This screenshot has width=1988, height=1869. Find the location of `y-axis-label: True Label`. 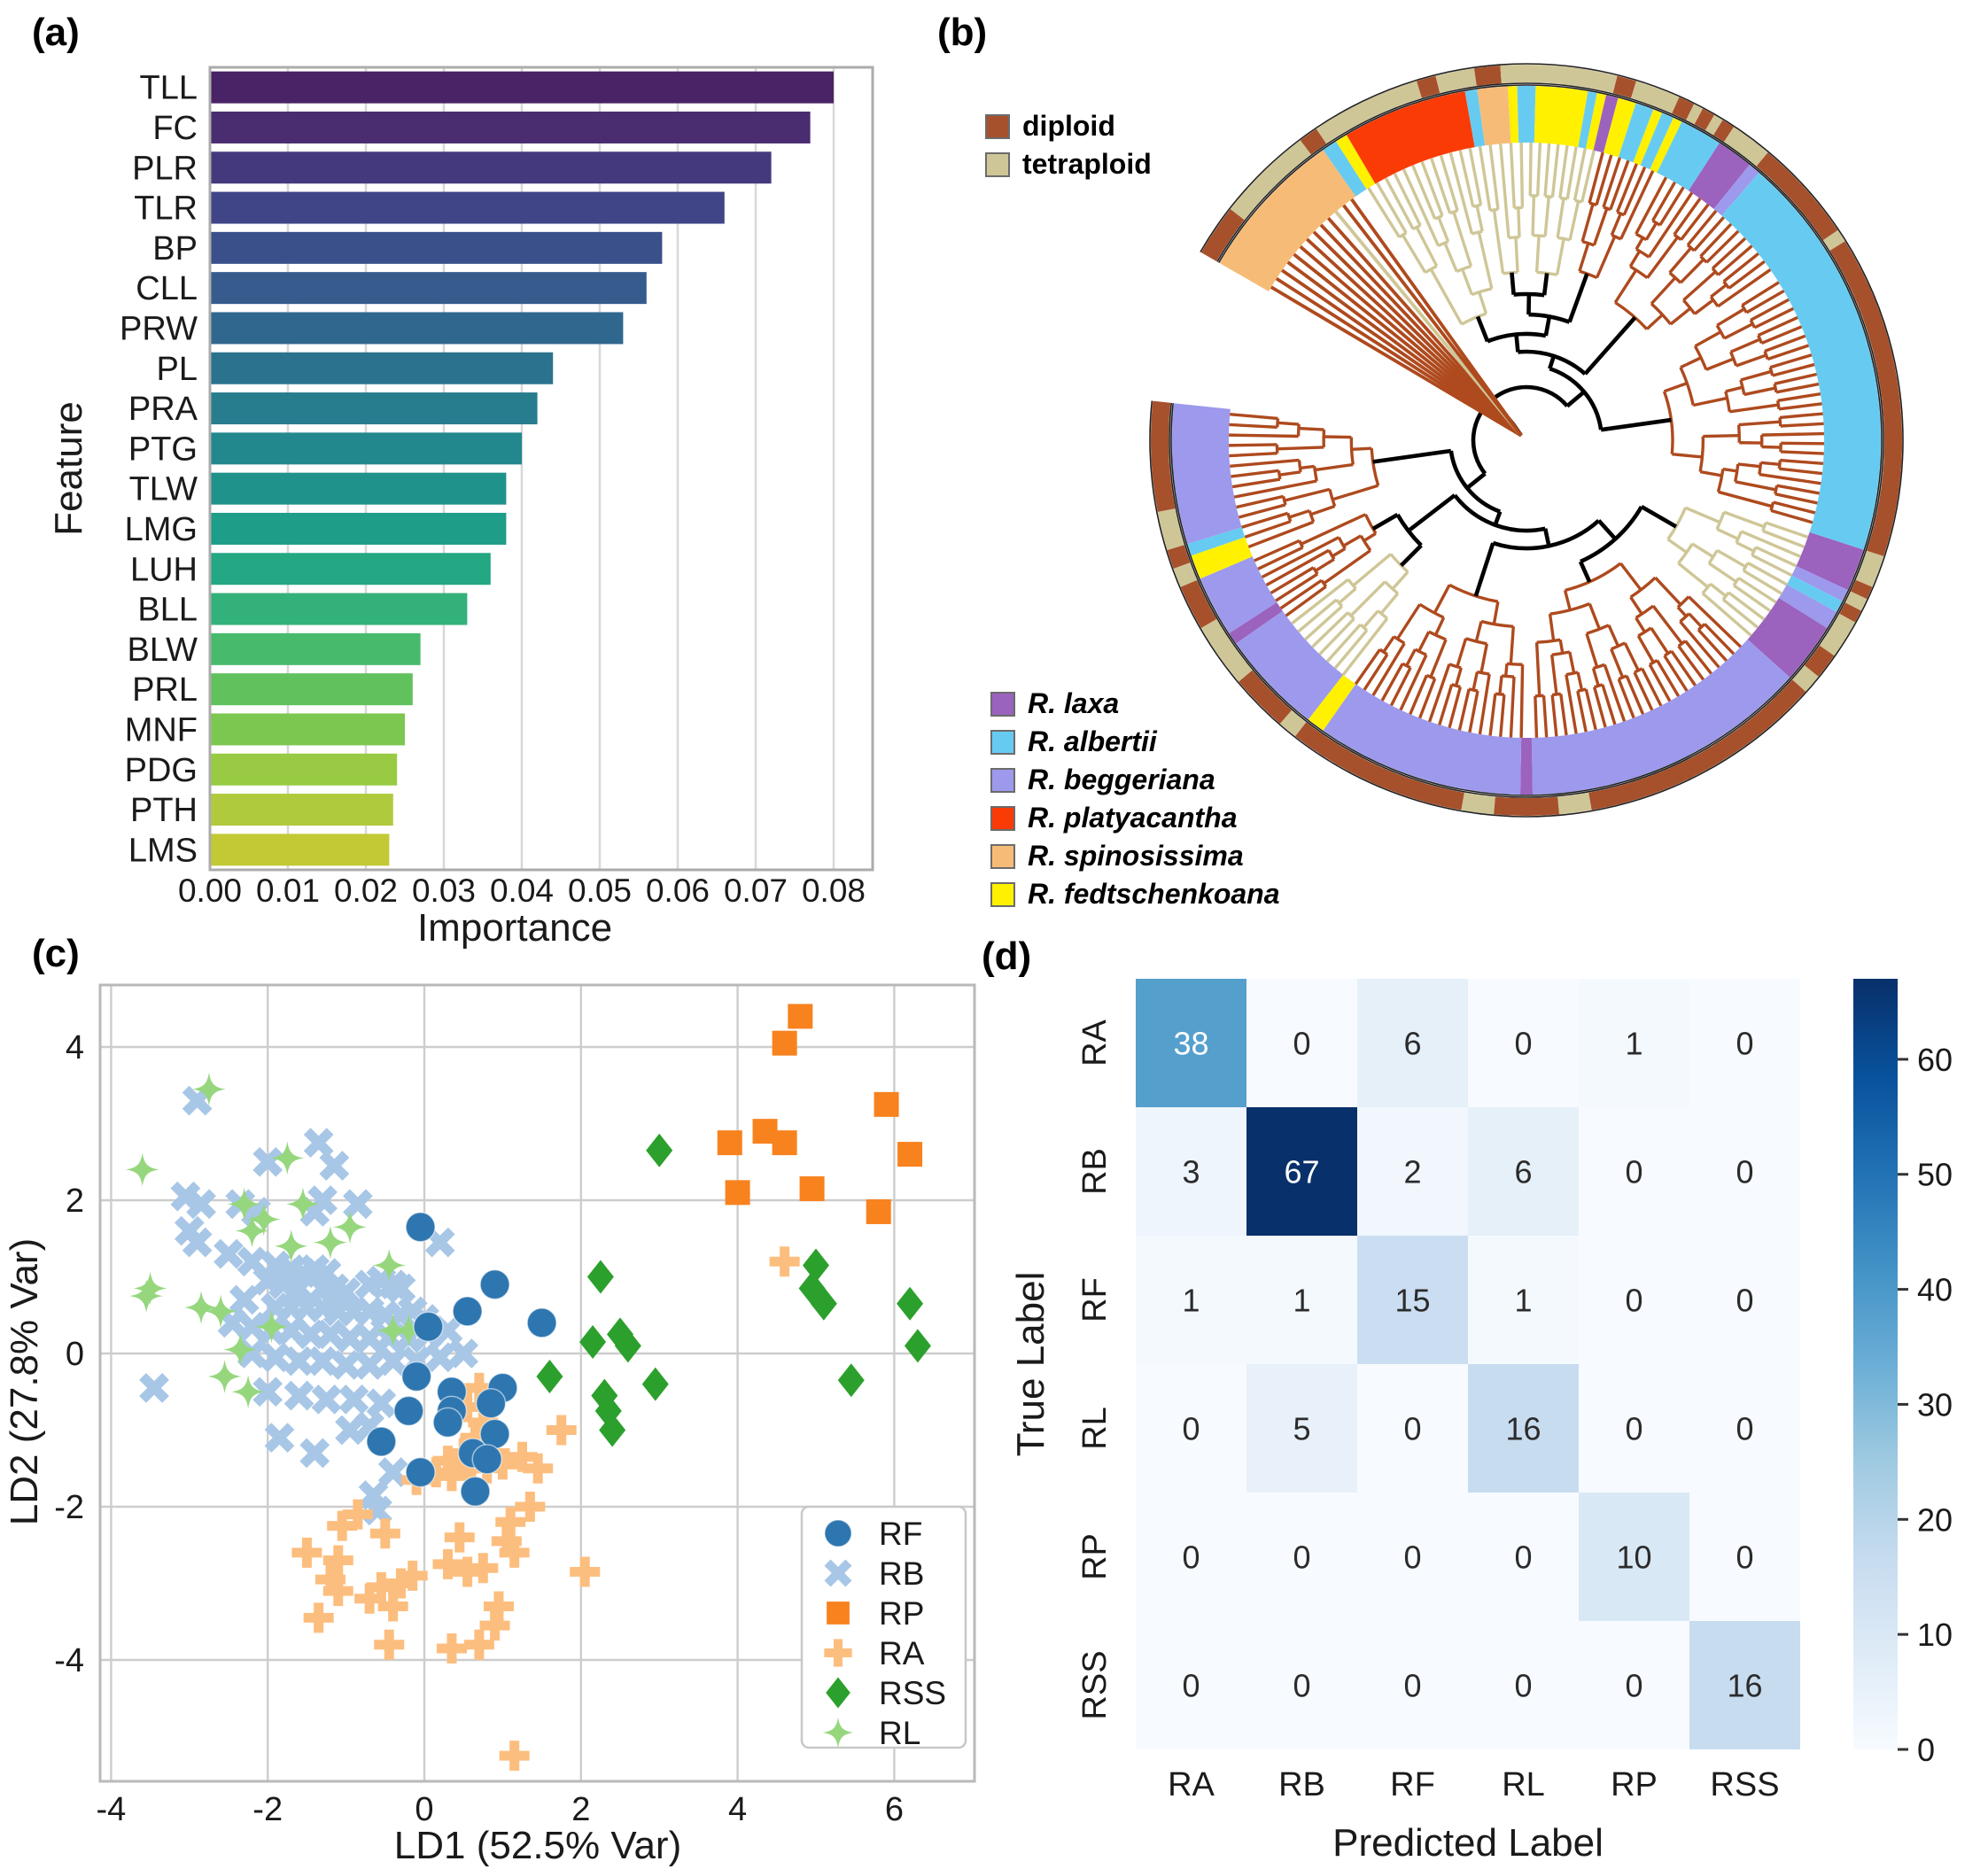

y-axis-label: True Label is located at coordinates (1030, 1364).